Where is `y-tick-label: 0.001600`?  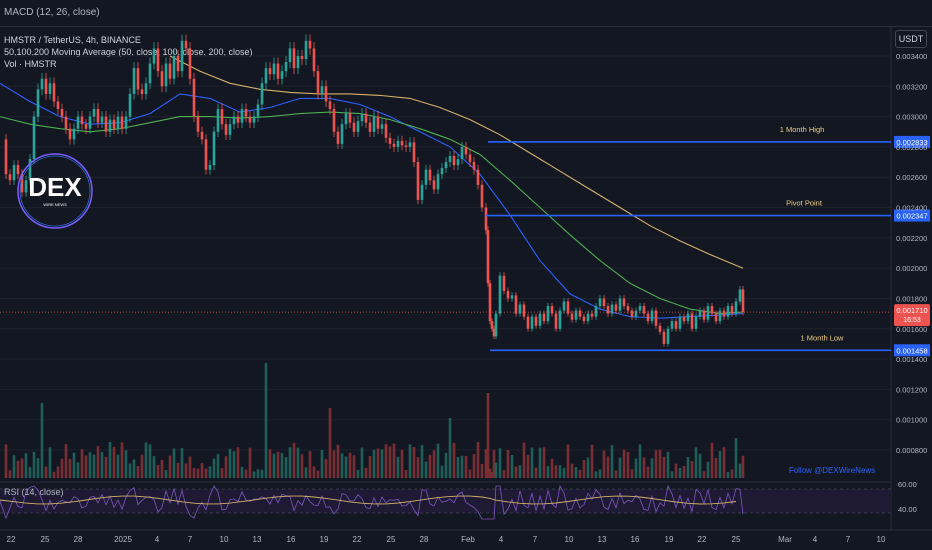 y-tick-label: 0.001600 is located at coordinates (911, 329).